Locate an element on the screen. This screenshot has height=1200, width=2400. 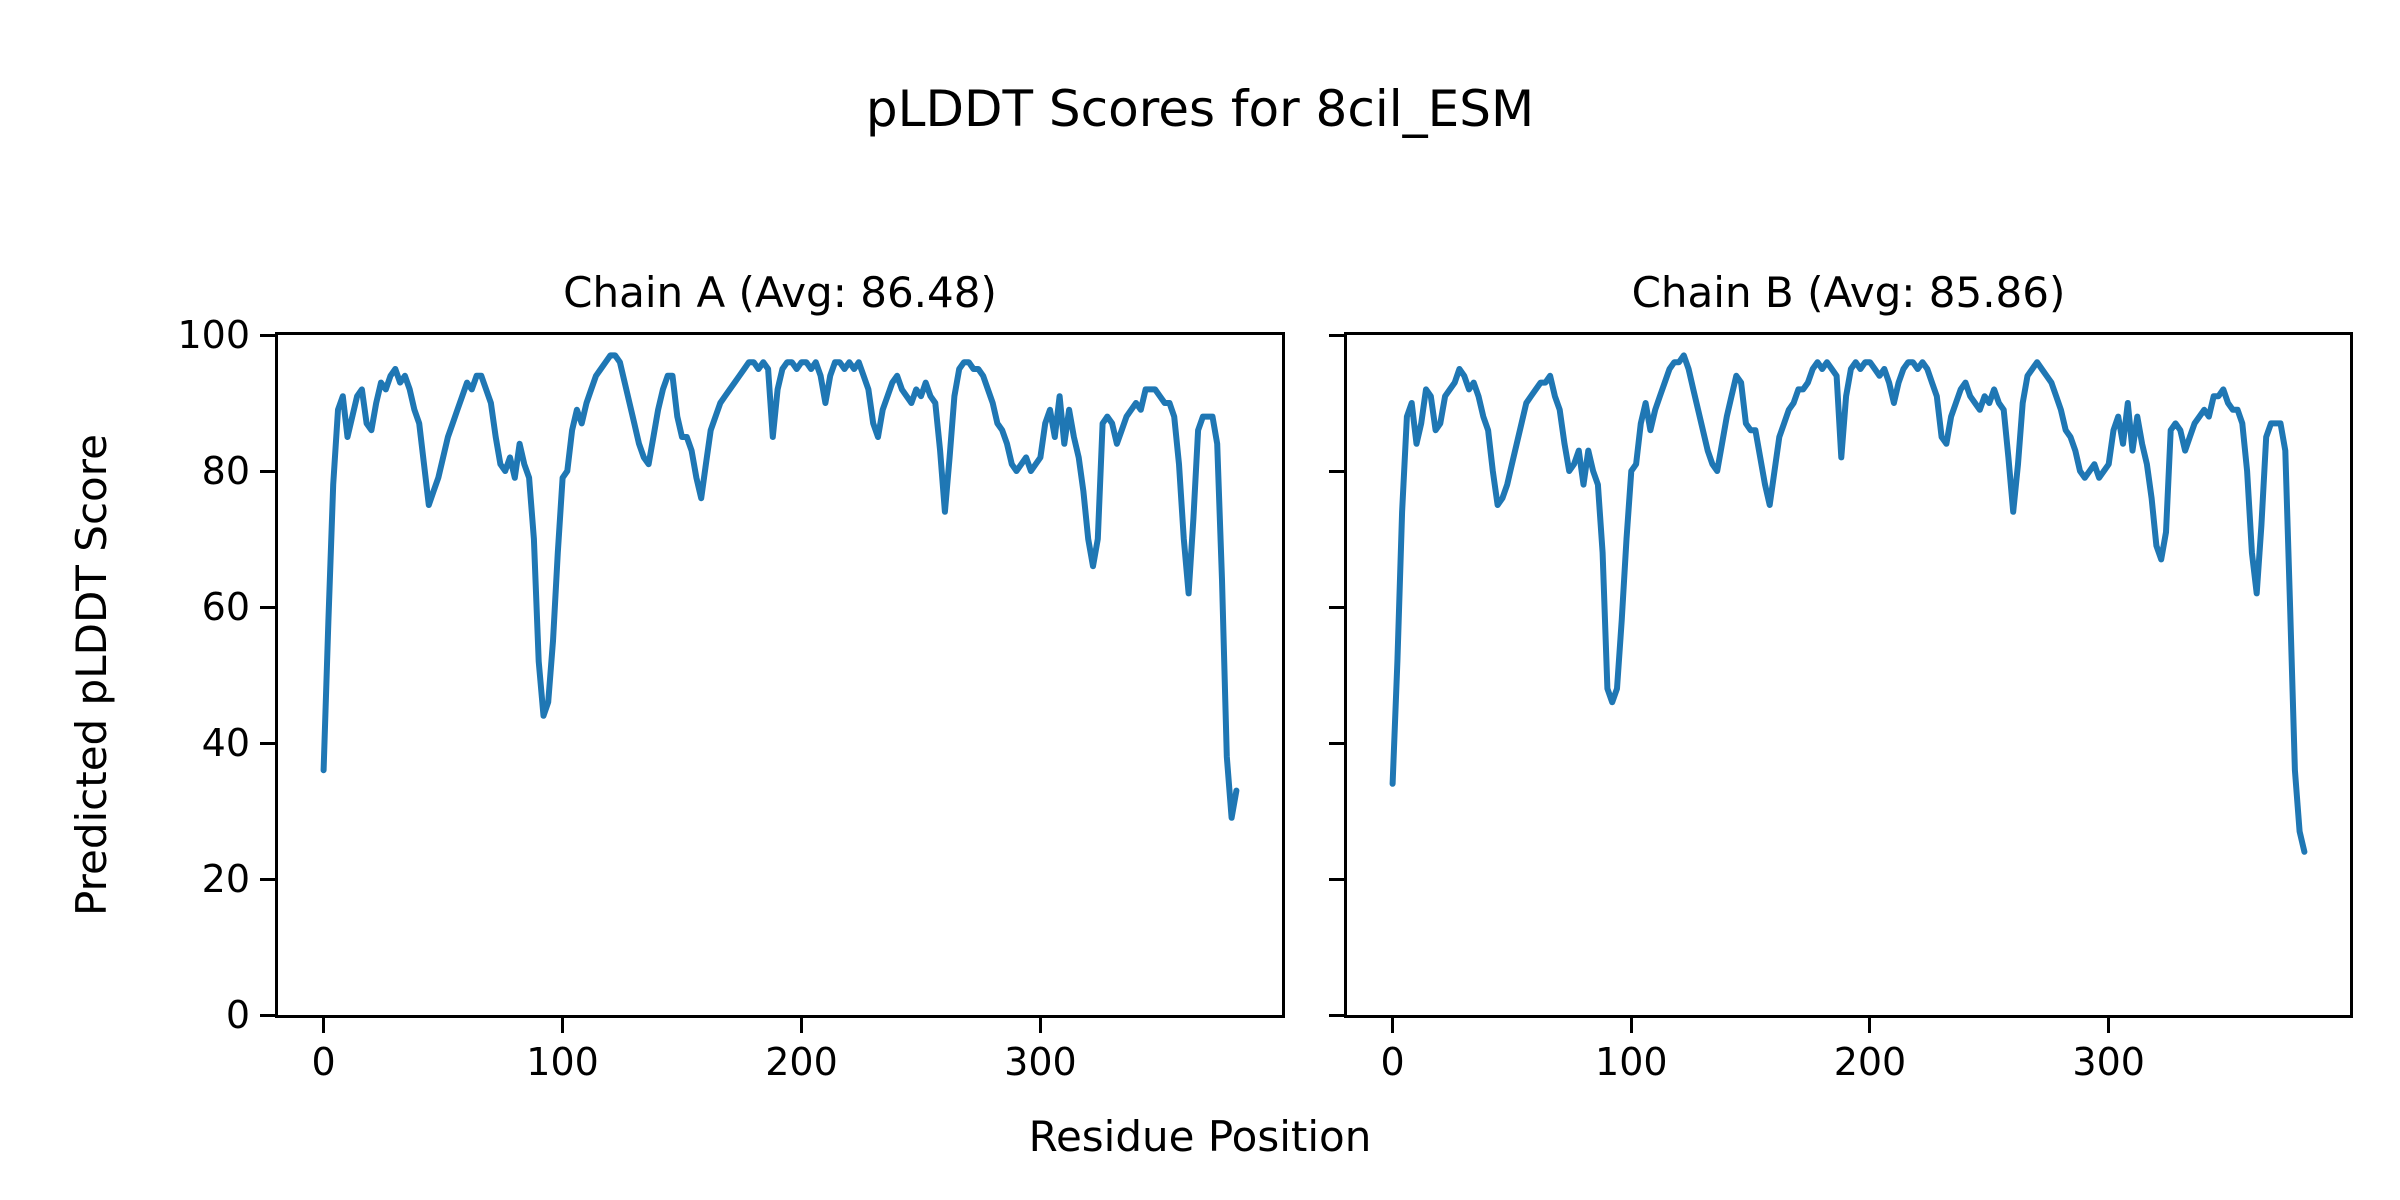
chain-a-plddt-line is located at coordinates (780, 586).